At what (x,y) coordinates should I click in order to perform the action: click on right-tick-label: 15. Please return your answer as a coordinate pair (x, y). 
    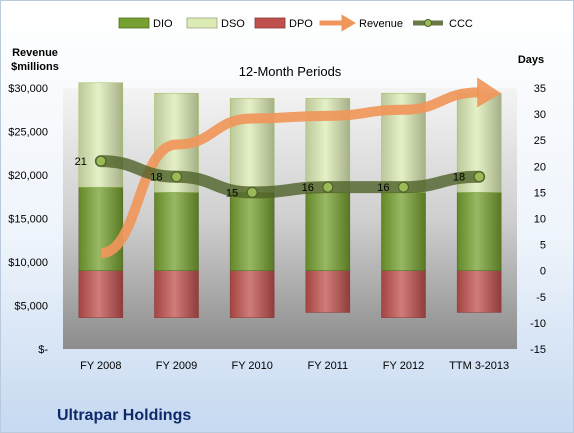
    Looking at the image, I should click on (540, 193).